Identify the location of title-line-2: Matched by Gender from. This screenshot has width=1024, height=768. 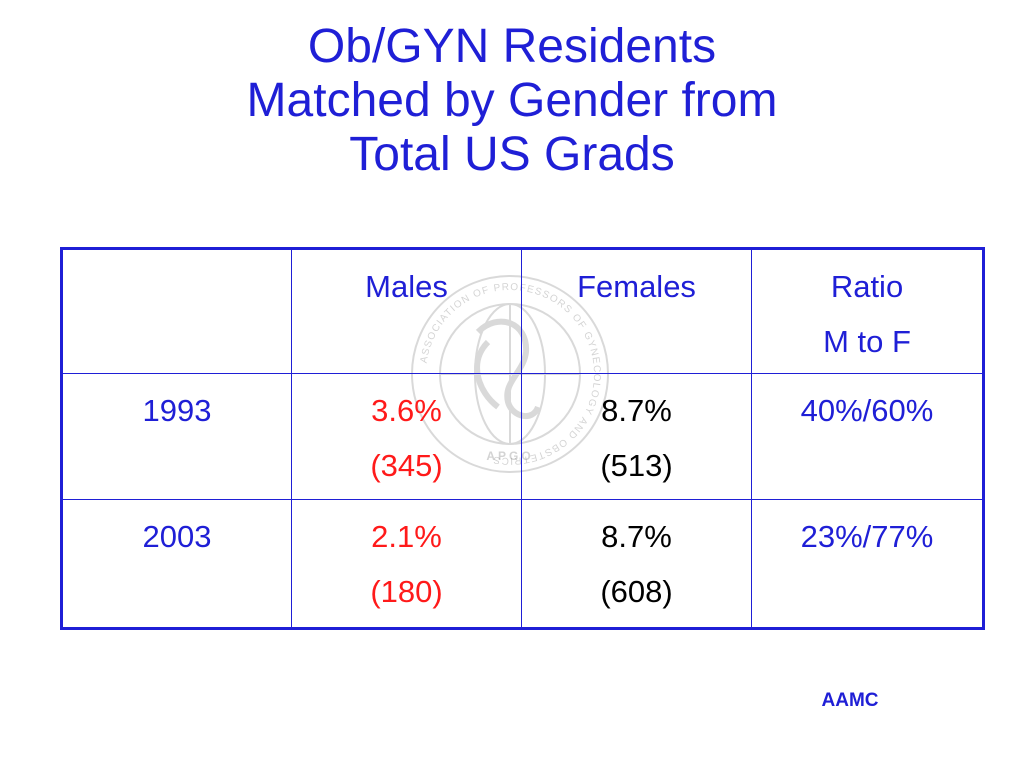
(512, 100).